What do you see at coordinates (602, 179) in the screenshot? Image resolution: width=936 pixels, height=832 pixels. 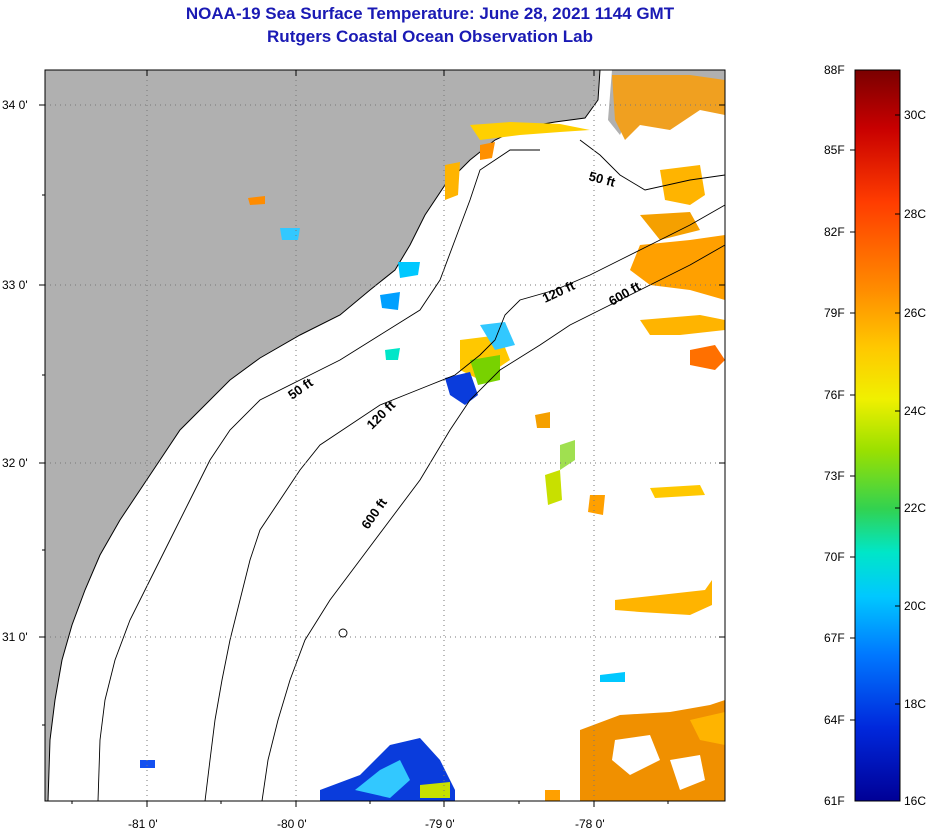 I see `contour-label-50ft-north: 50 ft` at bounding box center [602, 179].